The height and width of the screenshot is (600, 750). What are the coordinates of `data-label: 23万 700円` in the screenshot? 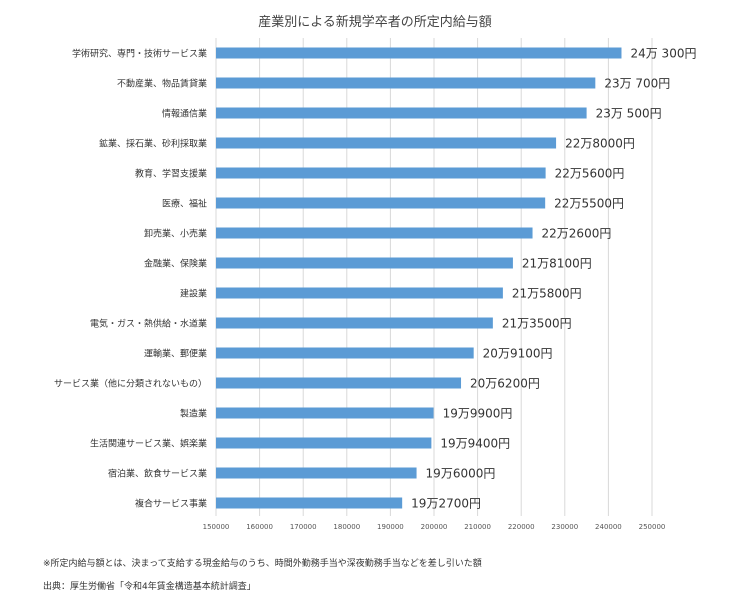 It's located at (637, 84).